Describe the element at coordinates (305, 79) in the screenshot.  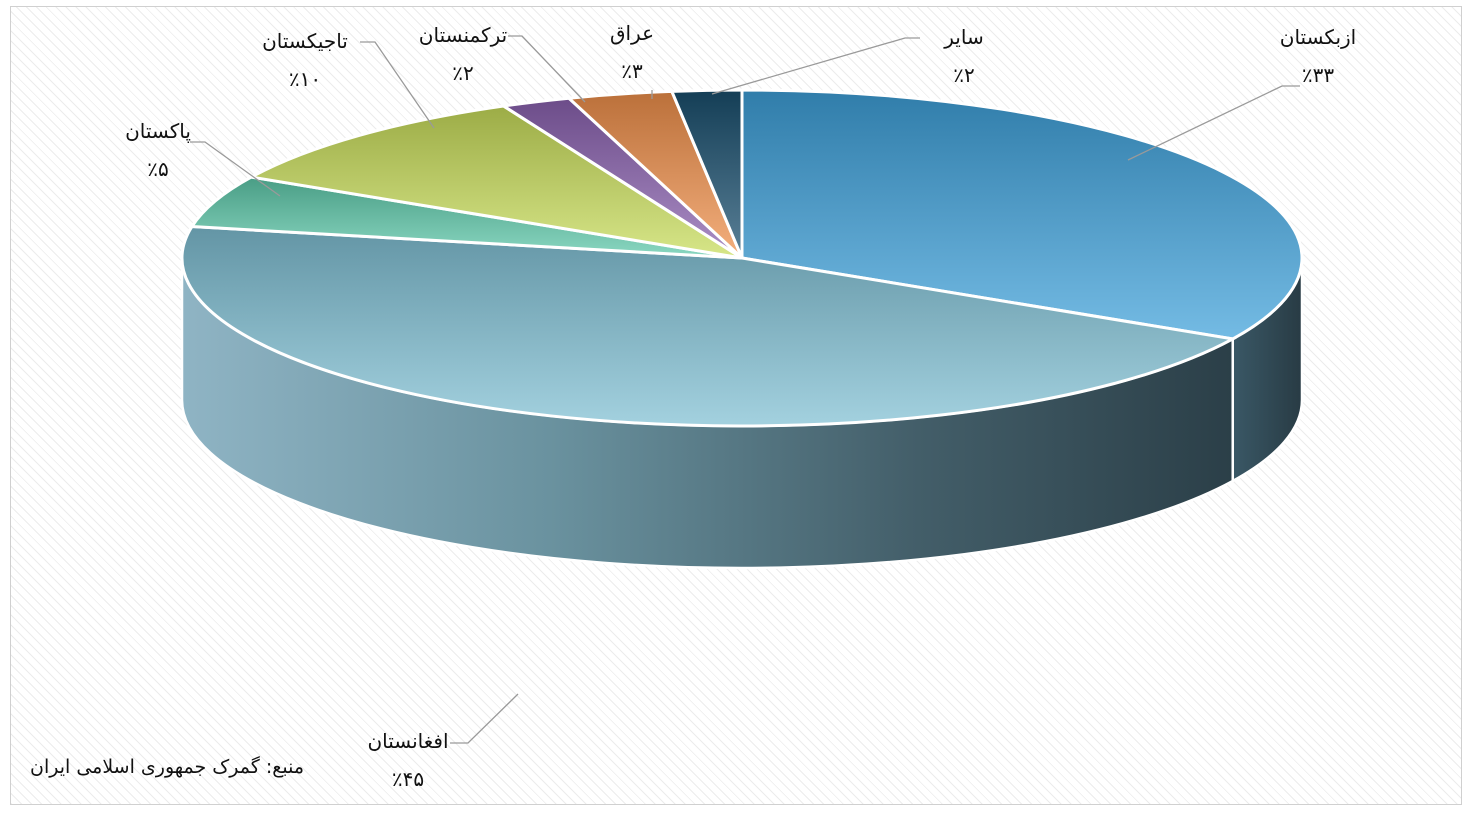
I see `slice-value-3: ٪۱۰` at that location.